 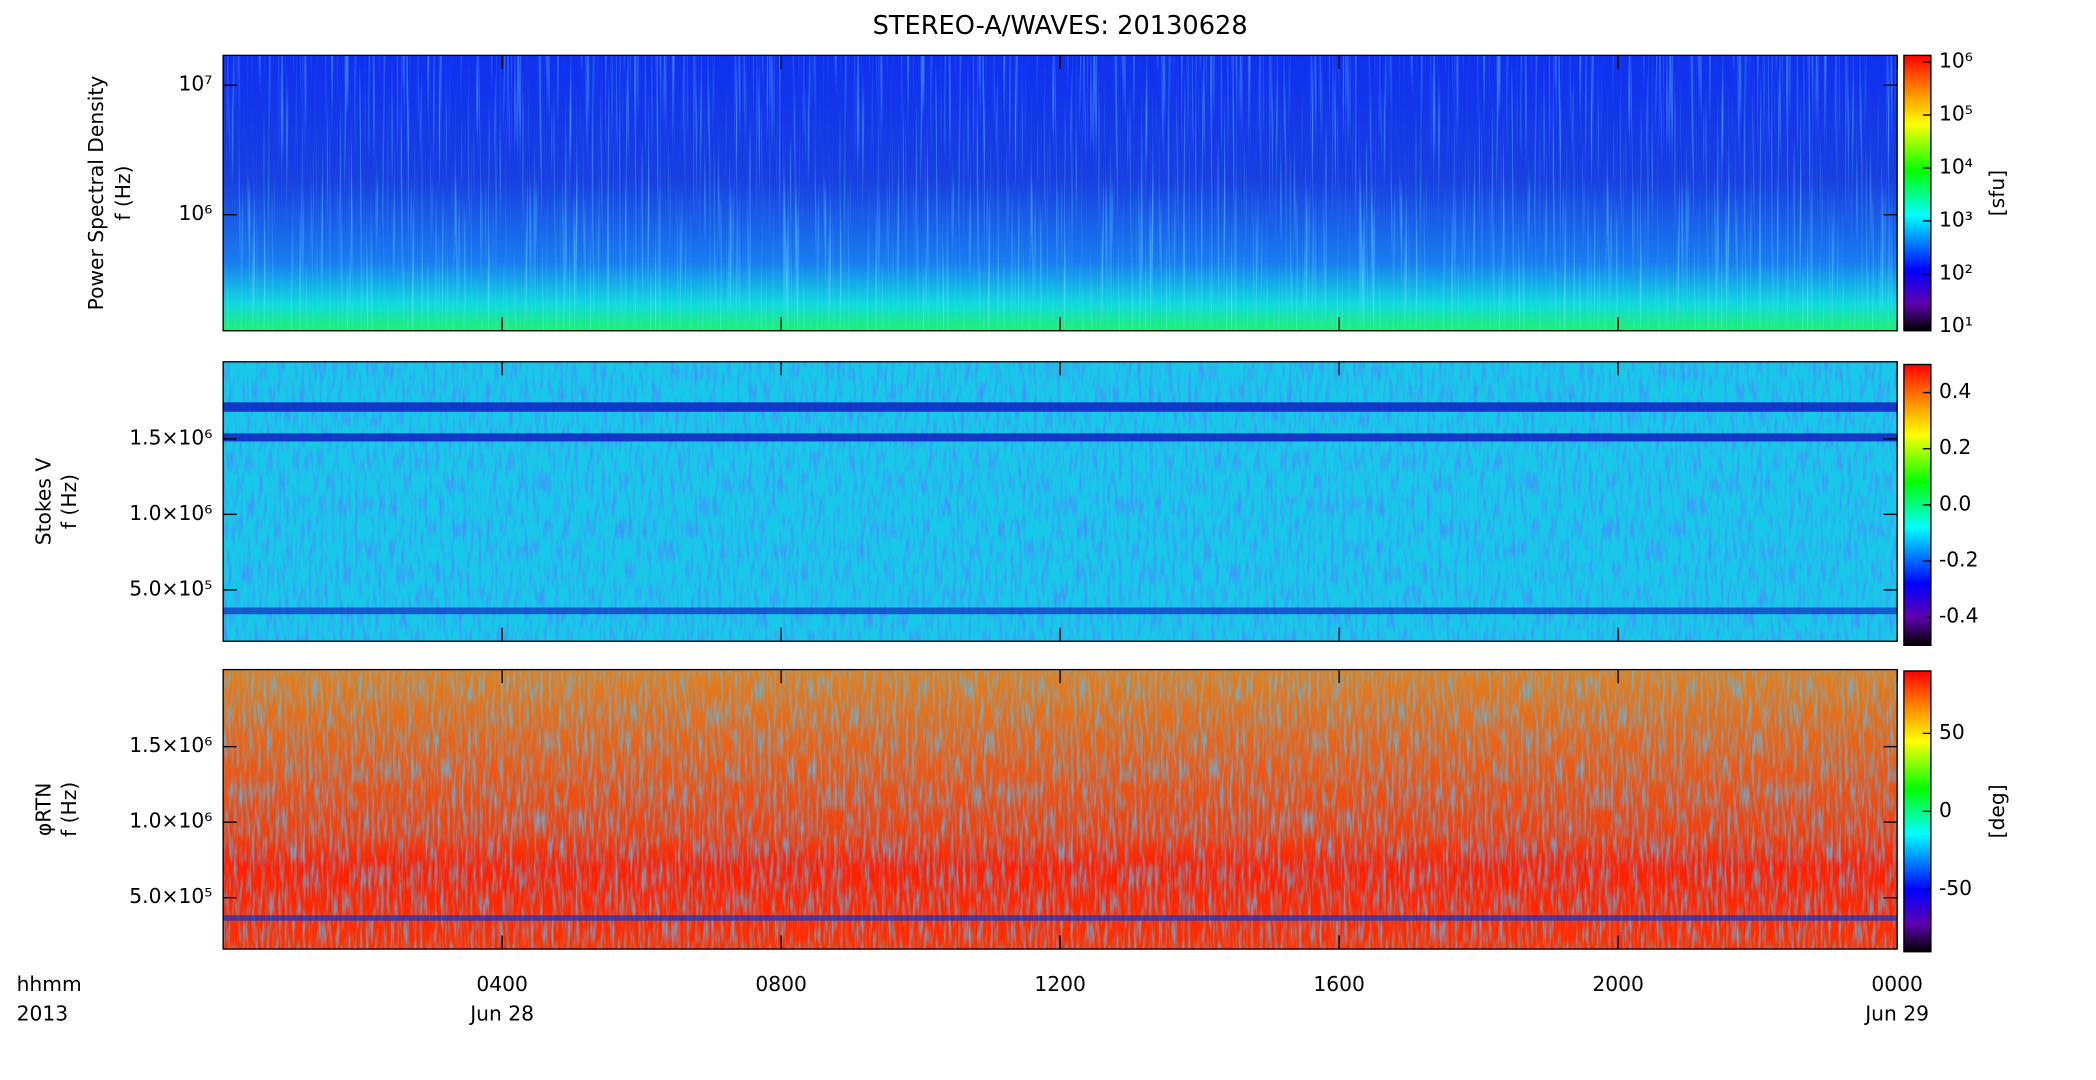 I want to click on colorbar-tick-label: 10⁵, so click(x=1956, y=114).